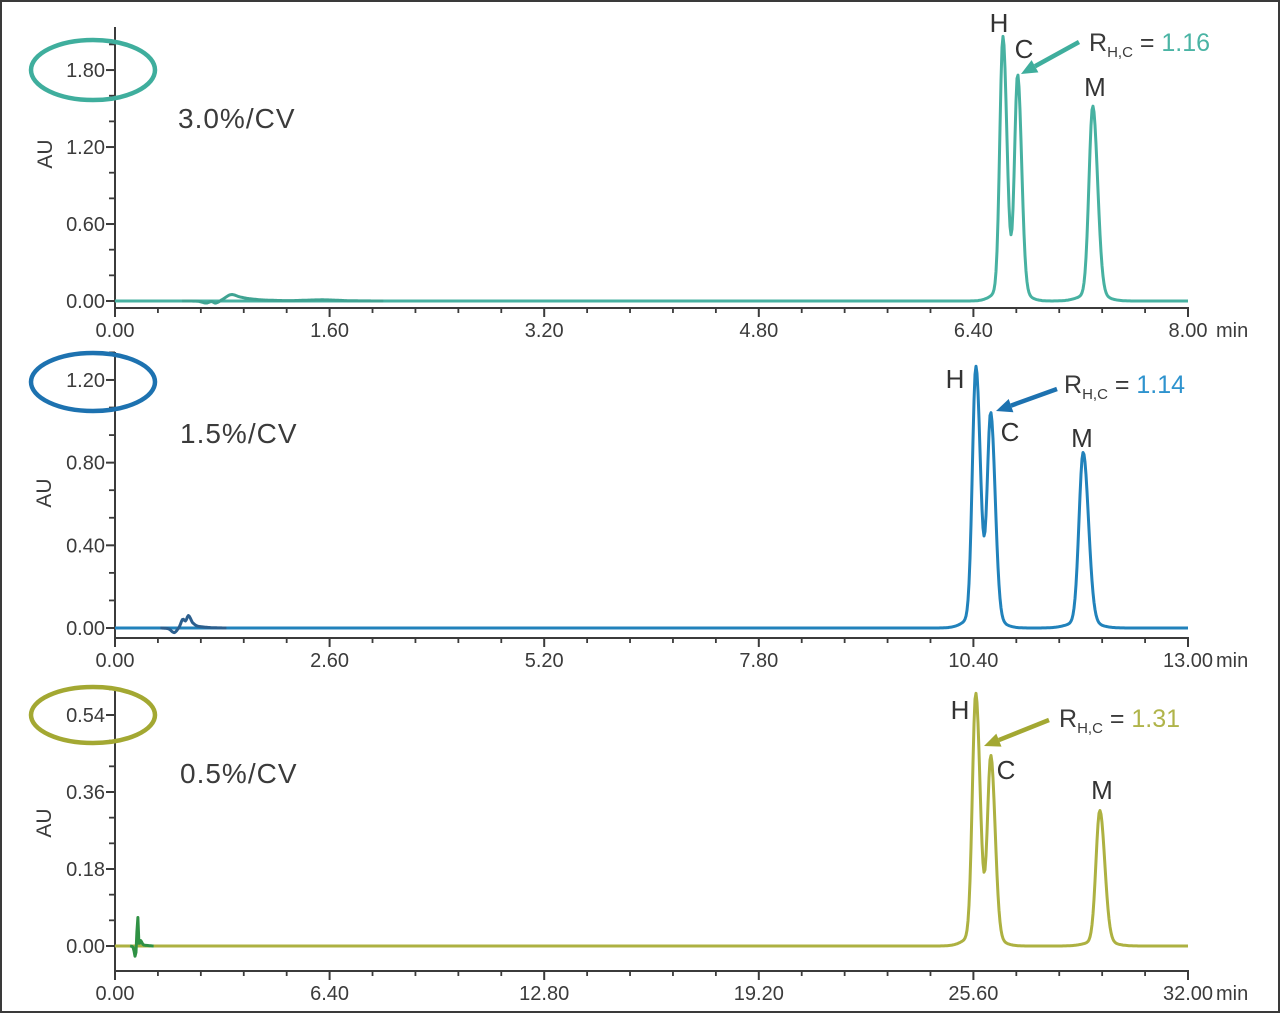  I want to click on y-tick-label: 0.54, so click(85, 716).